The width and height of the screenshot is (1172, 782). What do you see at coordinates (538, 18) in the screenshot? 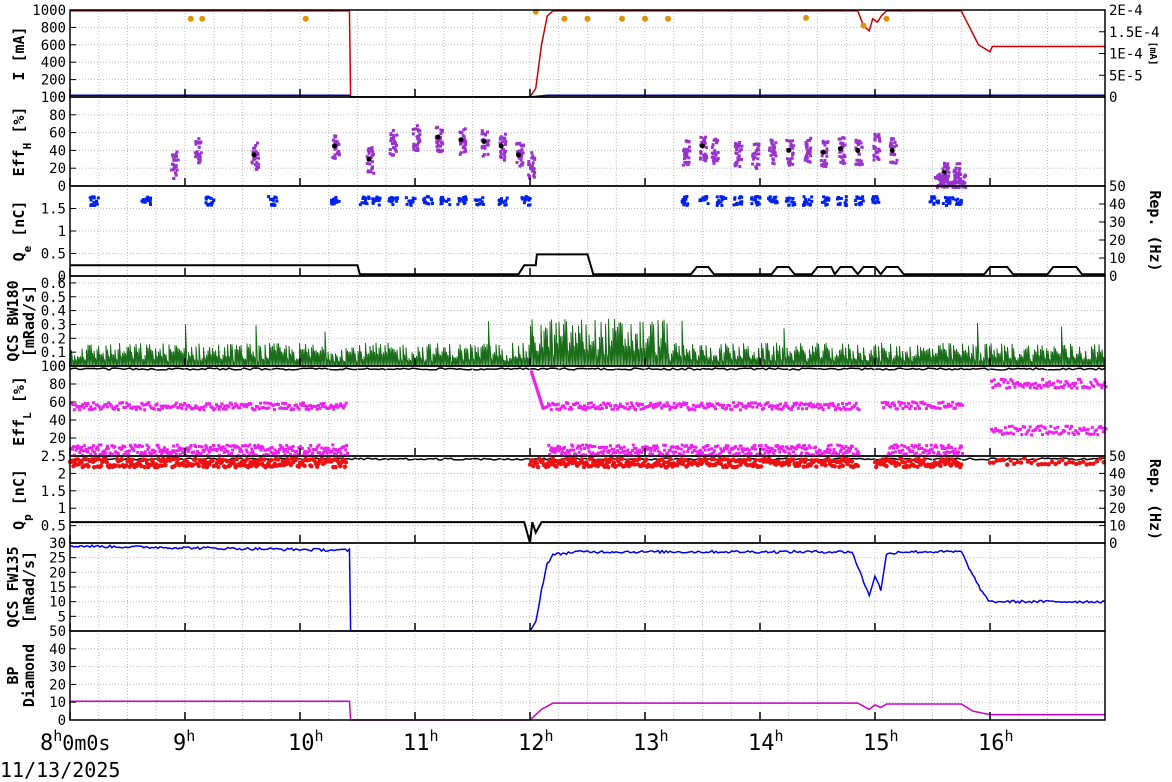
I see `current-dots` at bounding box center [538, 18].